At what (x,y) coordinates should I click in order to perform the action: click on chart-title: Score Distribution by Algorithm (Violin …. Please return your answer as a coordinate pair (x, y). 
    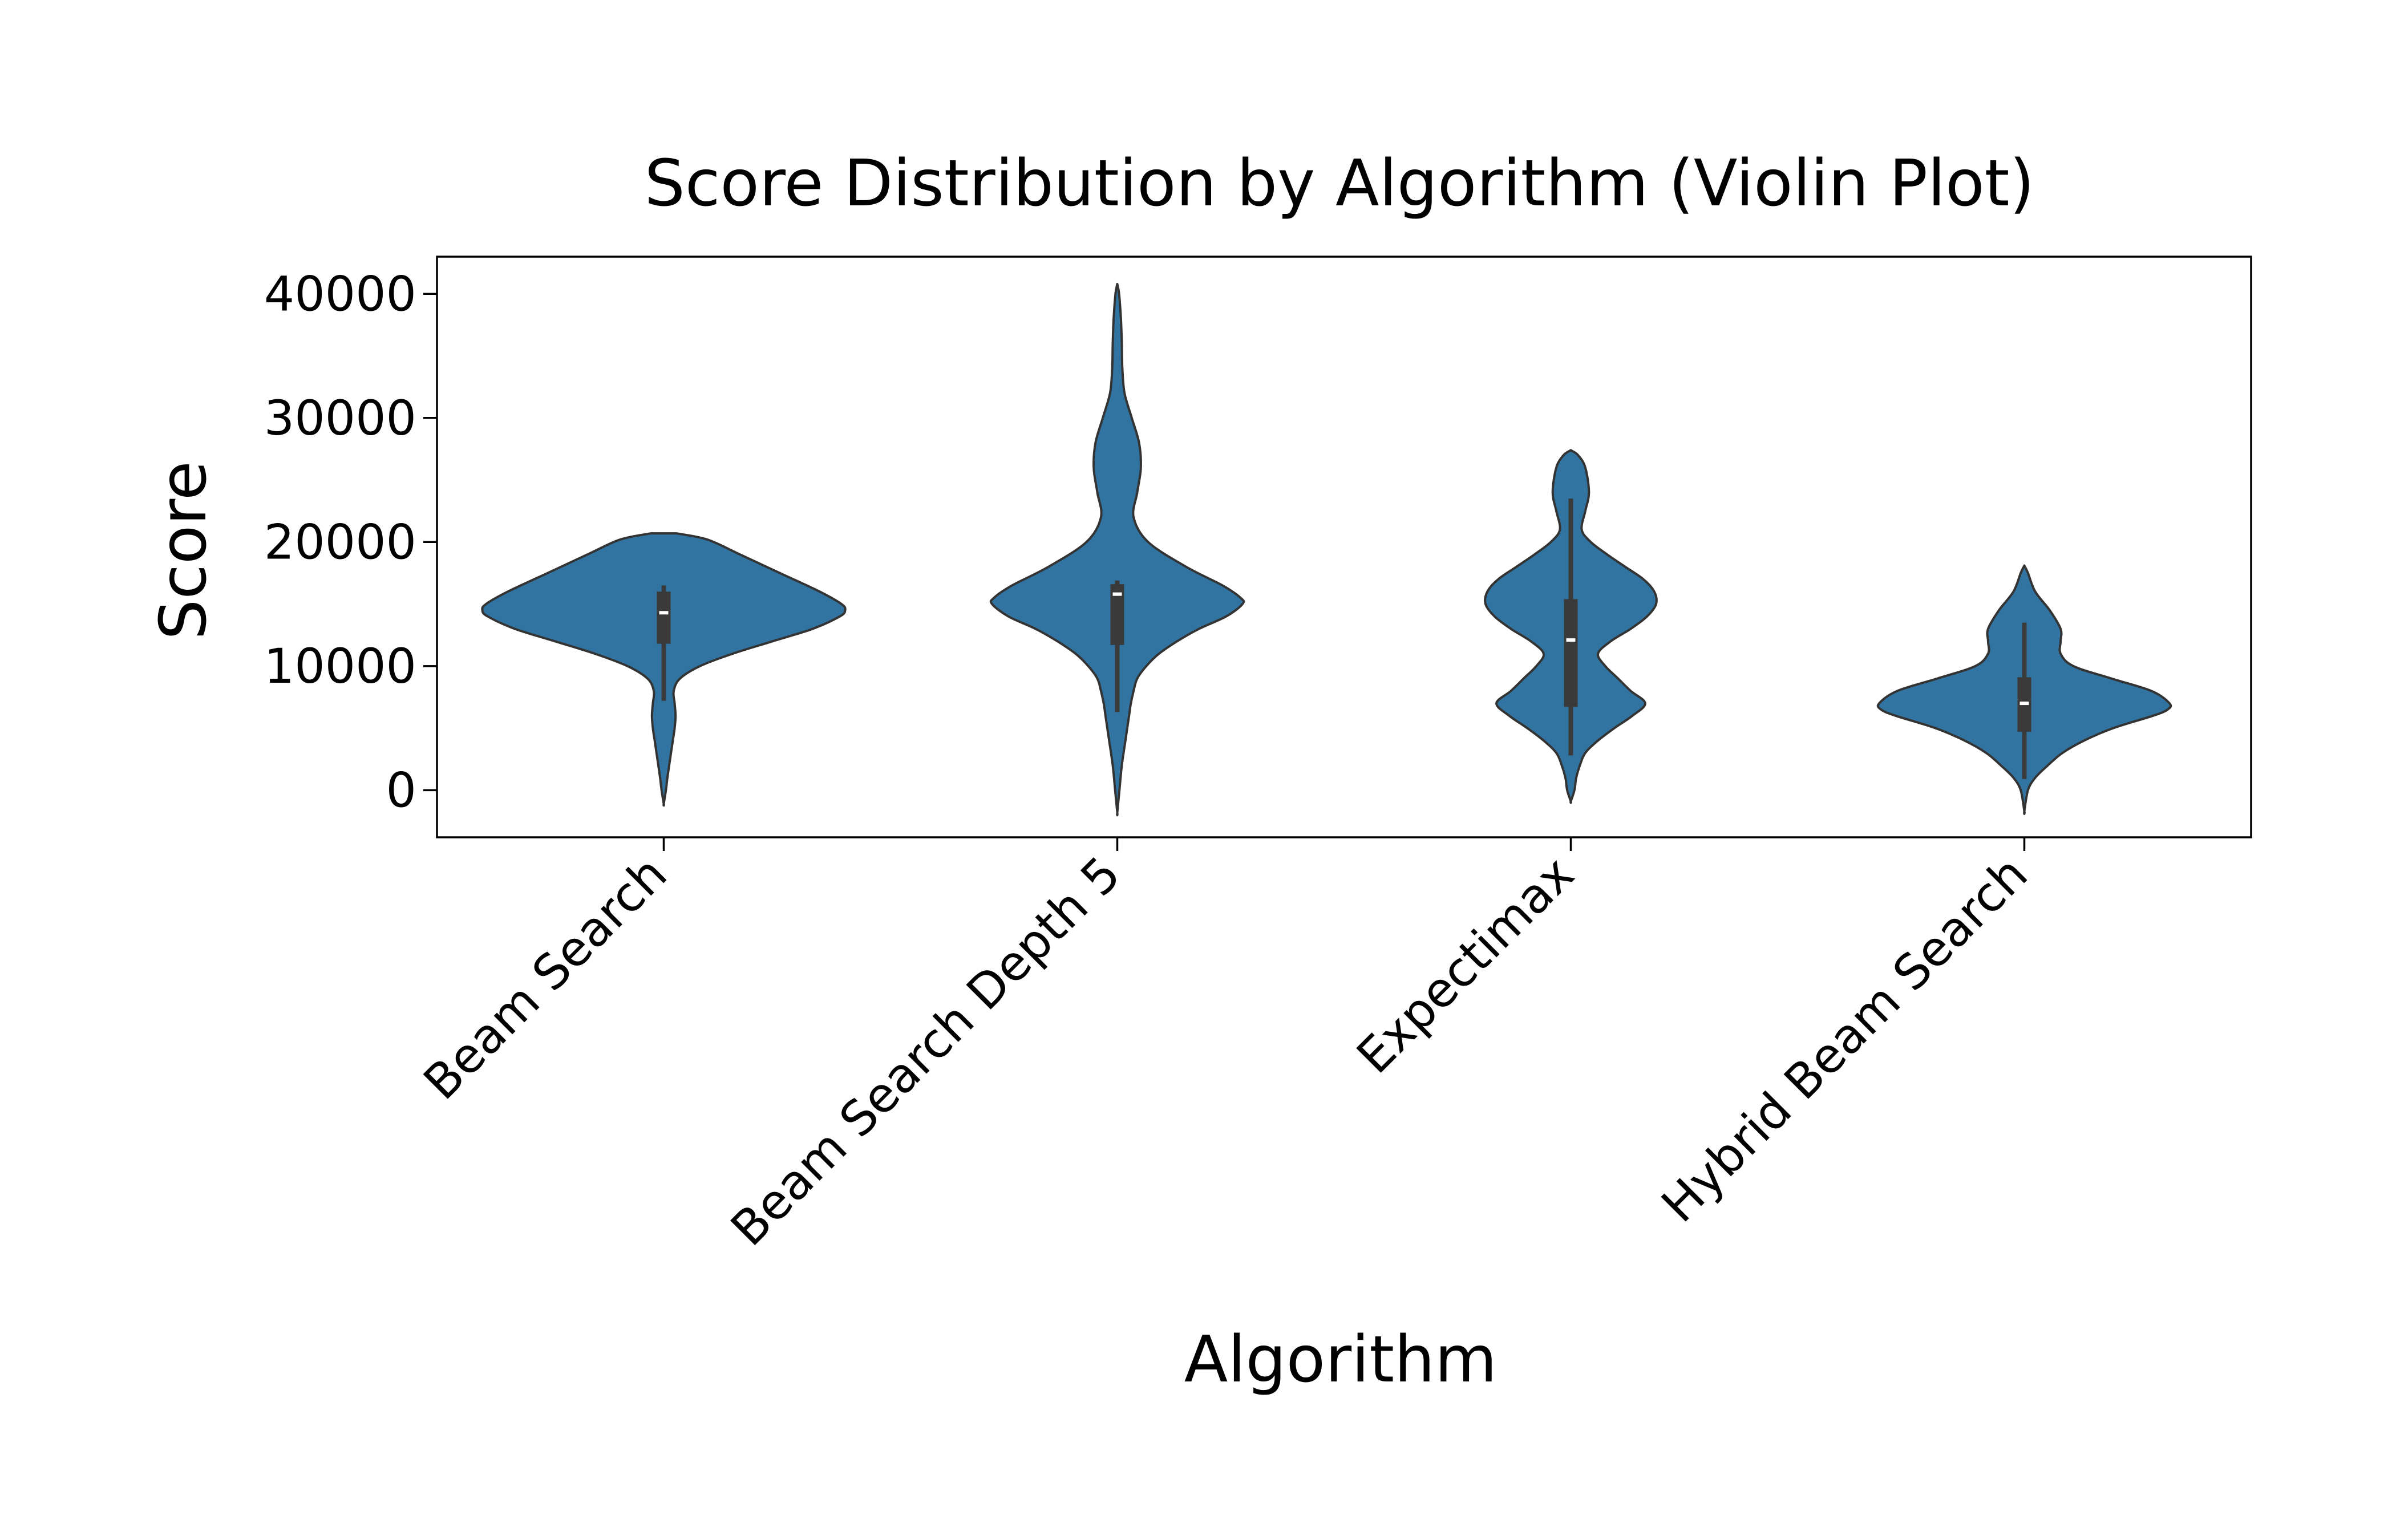
    Looking at the image, I should click on (1340, 184).